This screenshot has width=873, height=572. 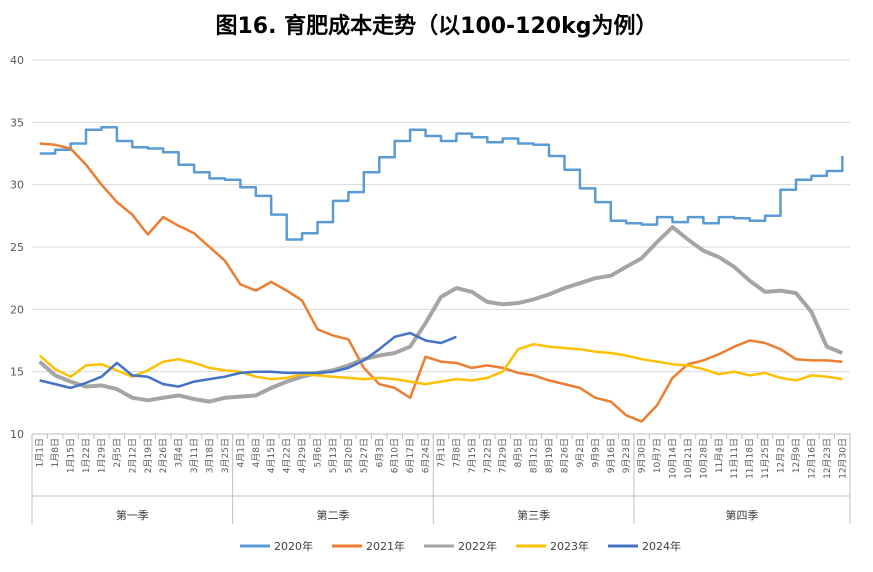 I want to click on x-tick-label: 12月16日, so click(x=811, y=458).